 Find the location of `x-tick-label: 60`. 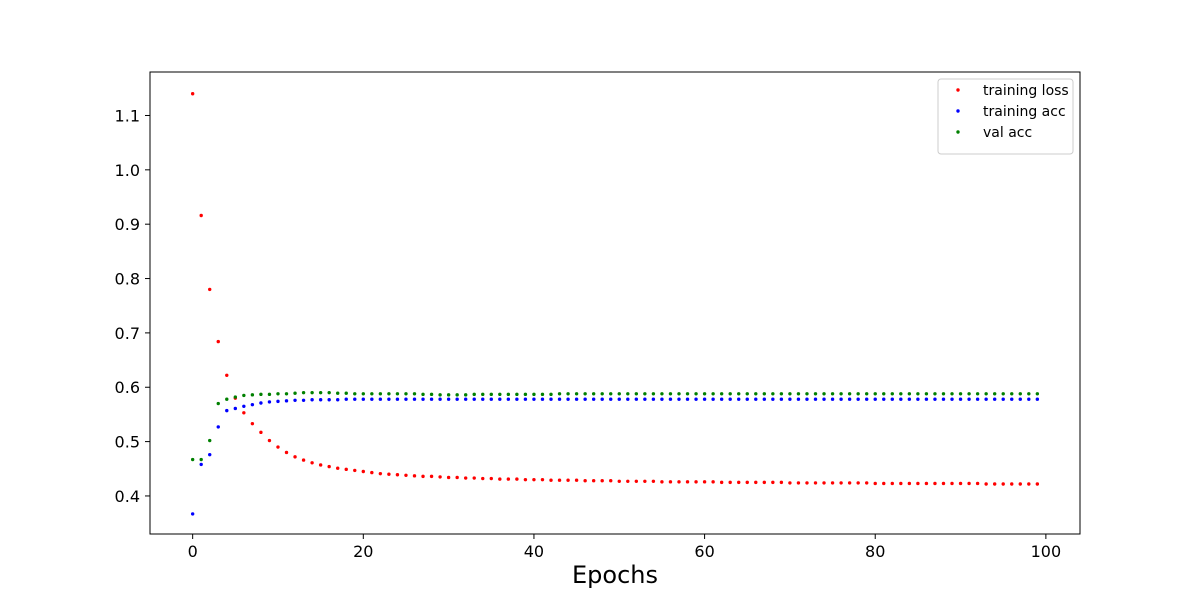

x-tick-label: 60 is located at coordinates (704, 551).